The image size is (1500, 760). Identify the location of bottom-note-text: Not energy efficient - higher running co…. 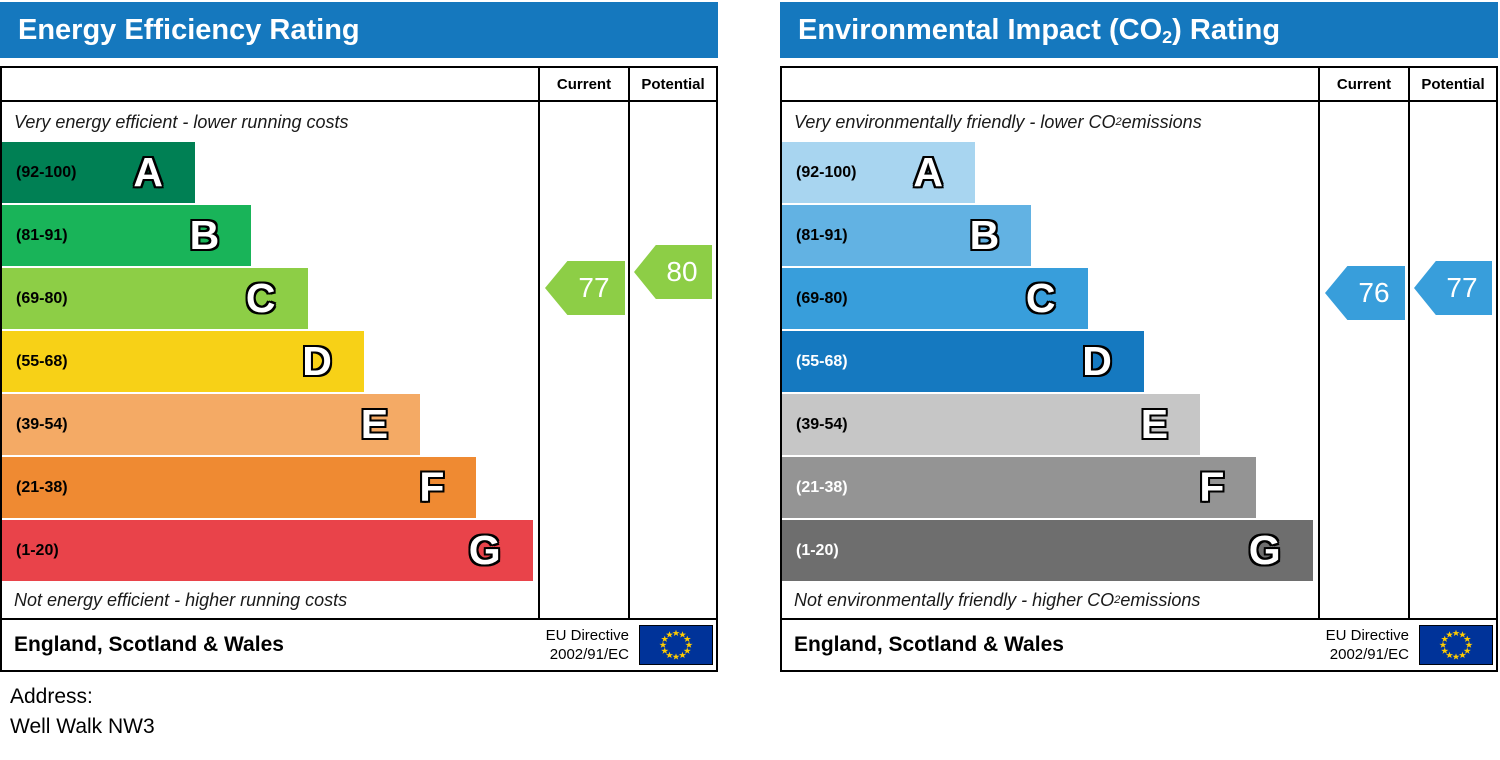
(181, 599).